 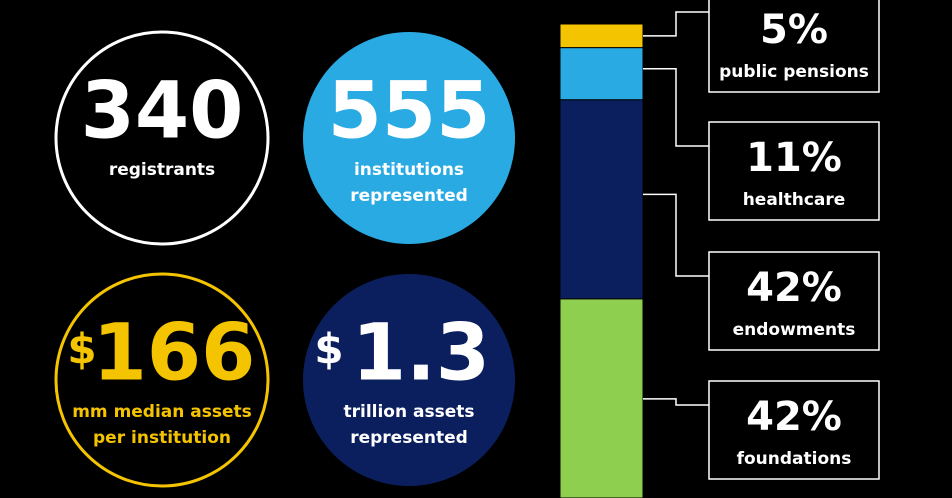 I want to click on segment-name: public pensions, so click(x=794, y=72).